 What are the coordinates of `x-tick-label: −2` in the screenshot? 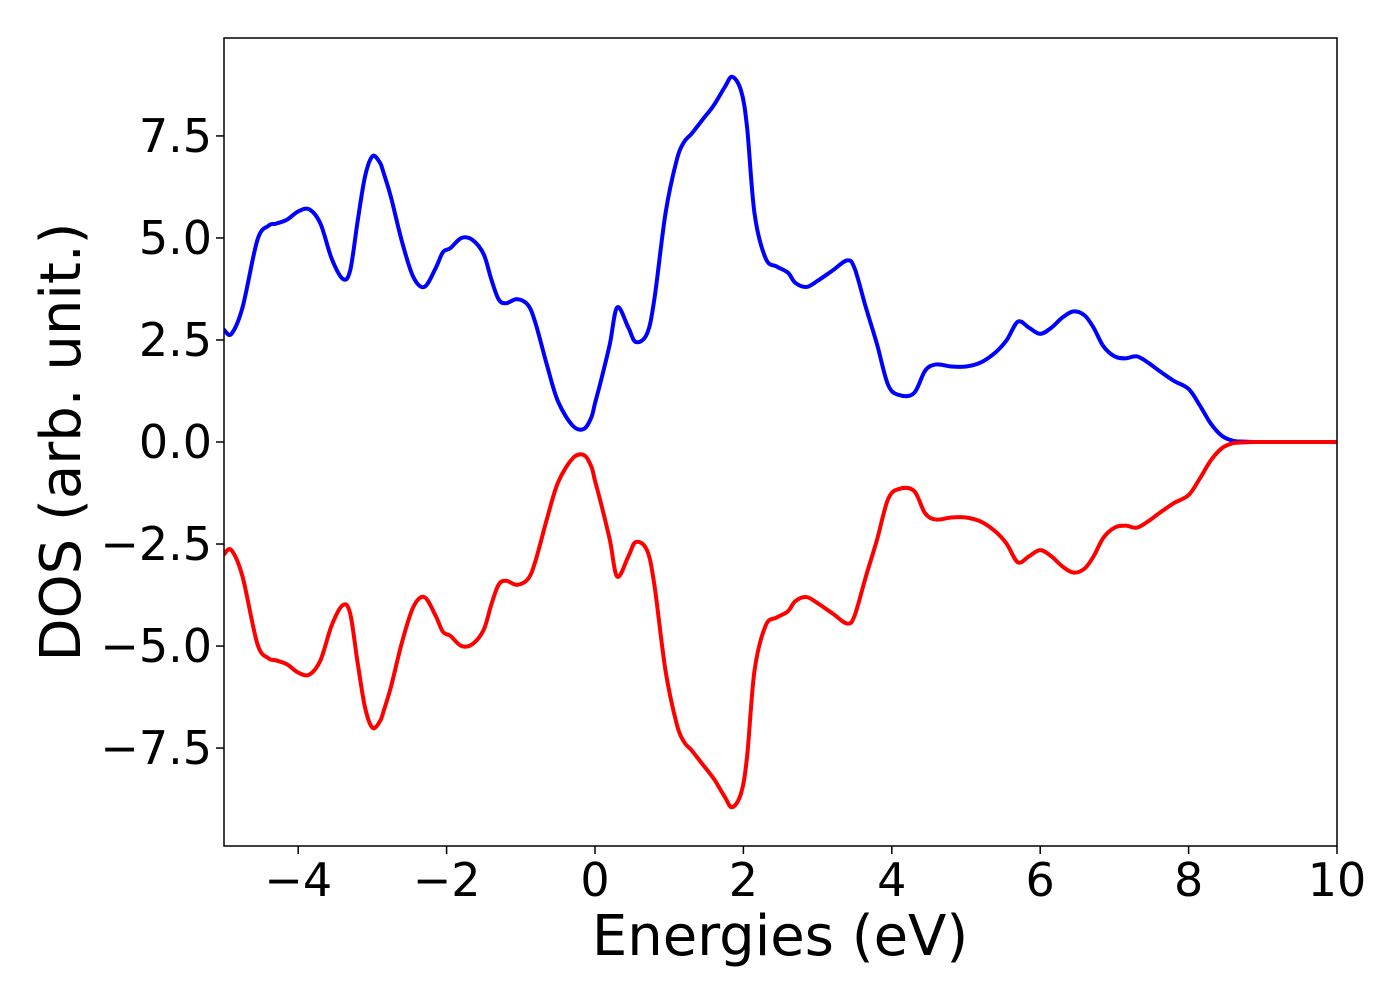 It's located at (447, 880).